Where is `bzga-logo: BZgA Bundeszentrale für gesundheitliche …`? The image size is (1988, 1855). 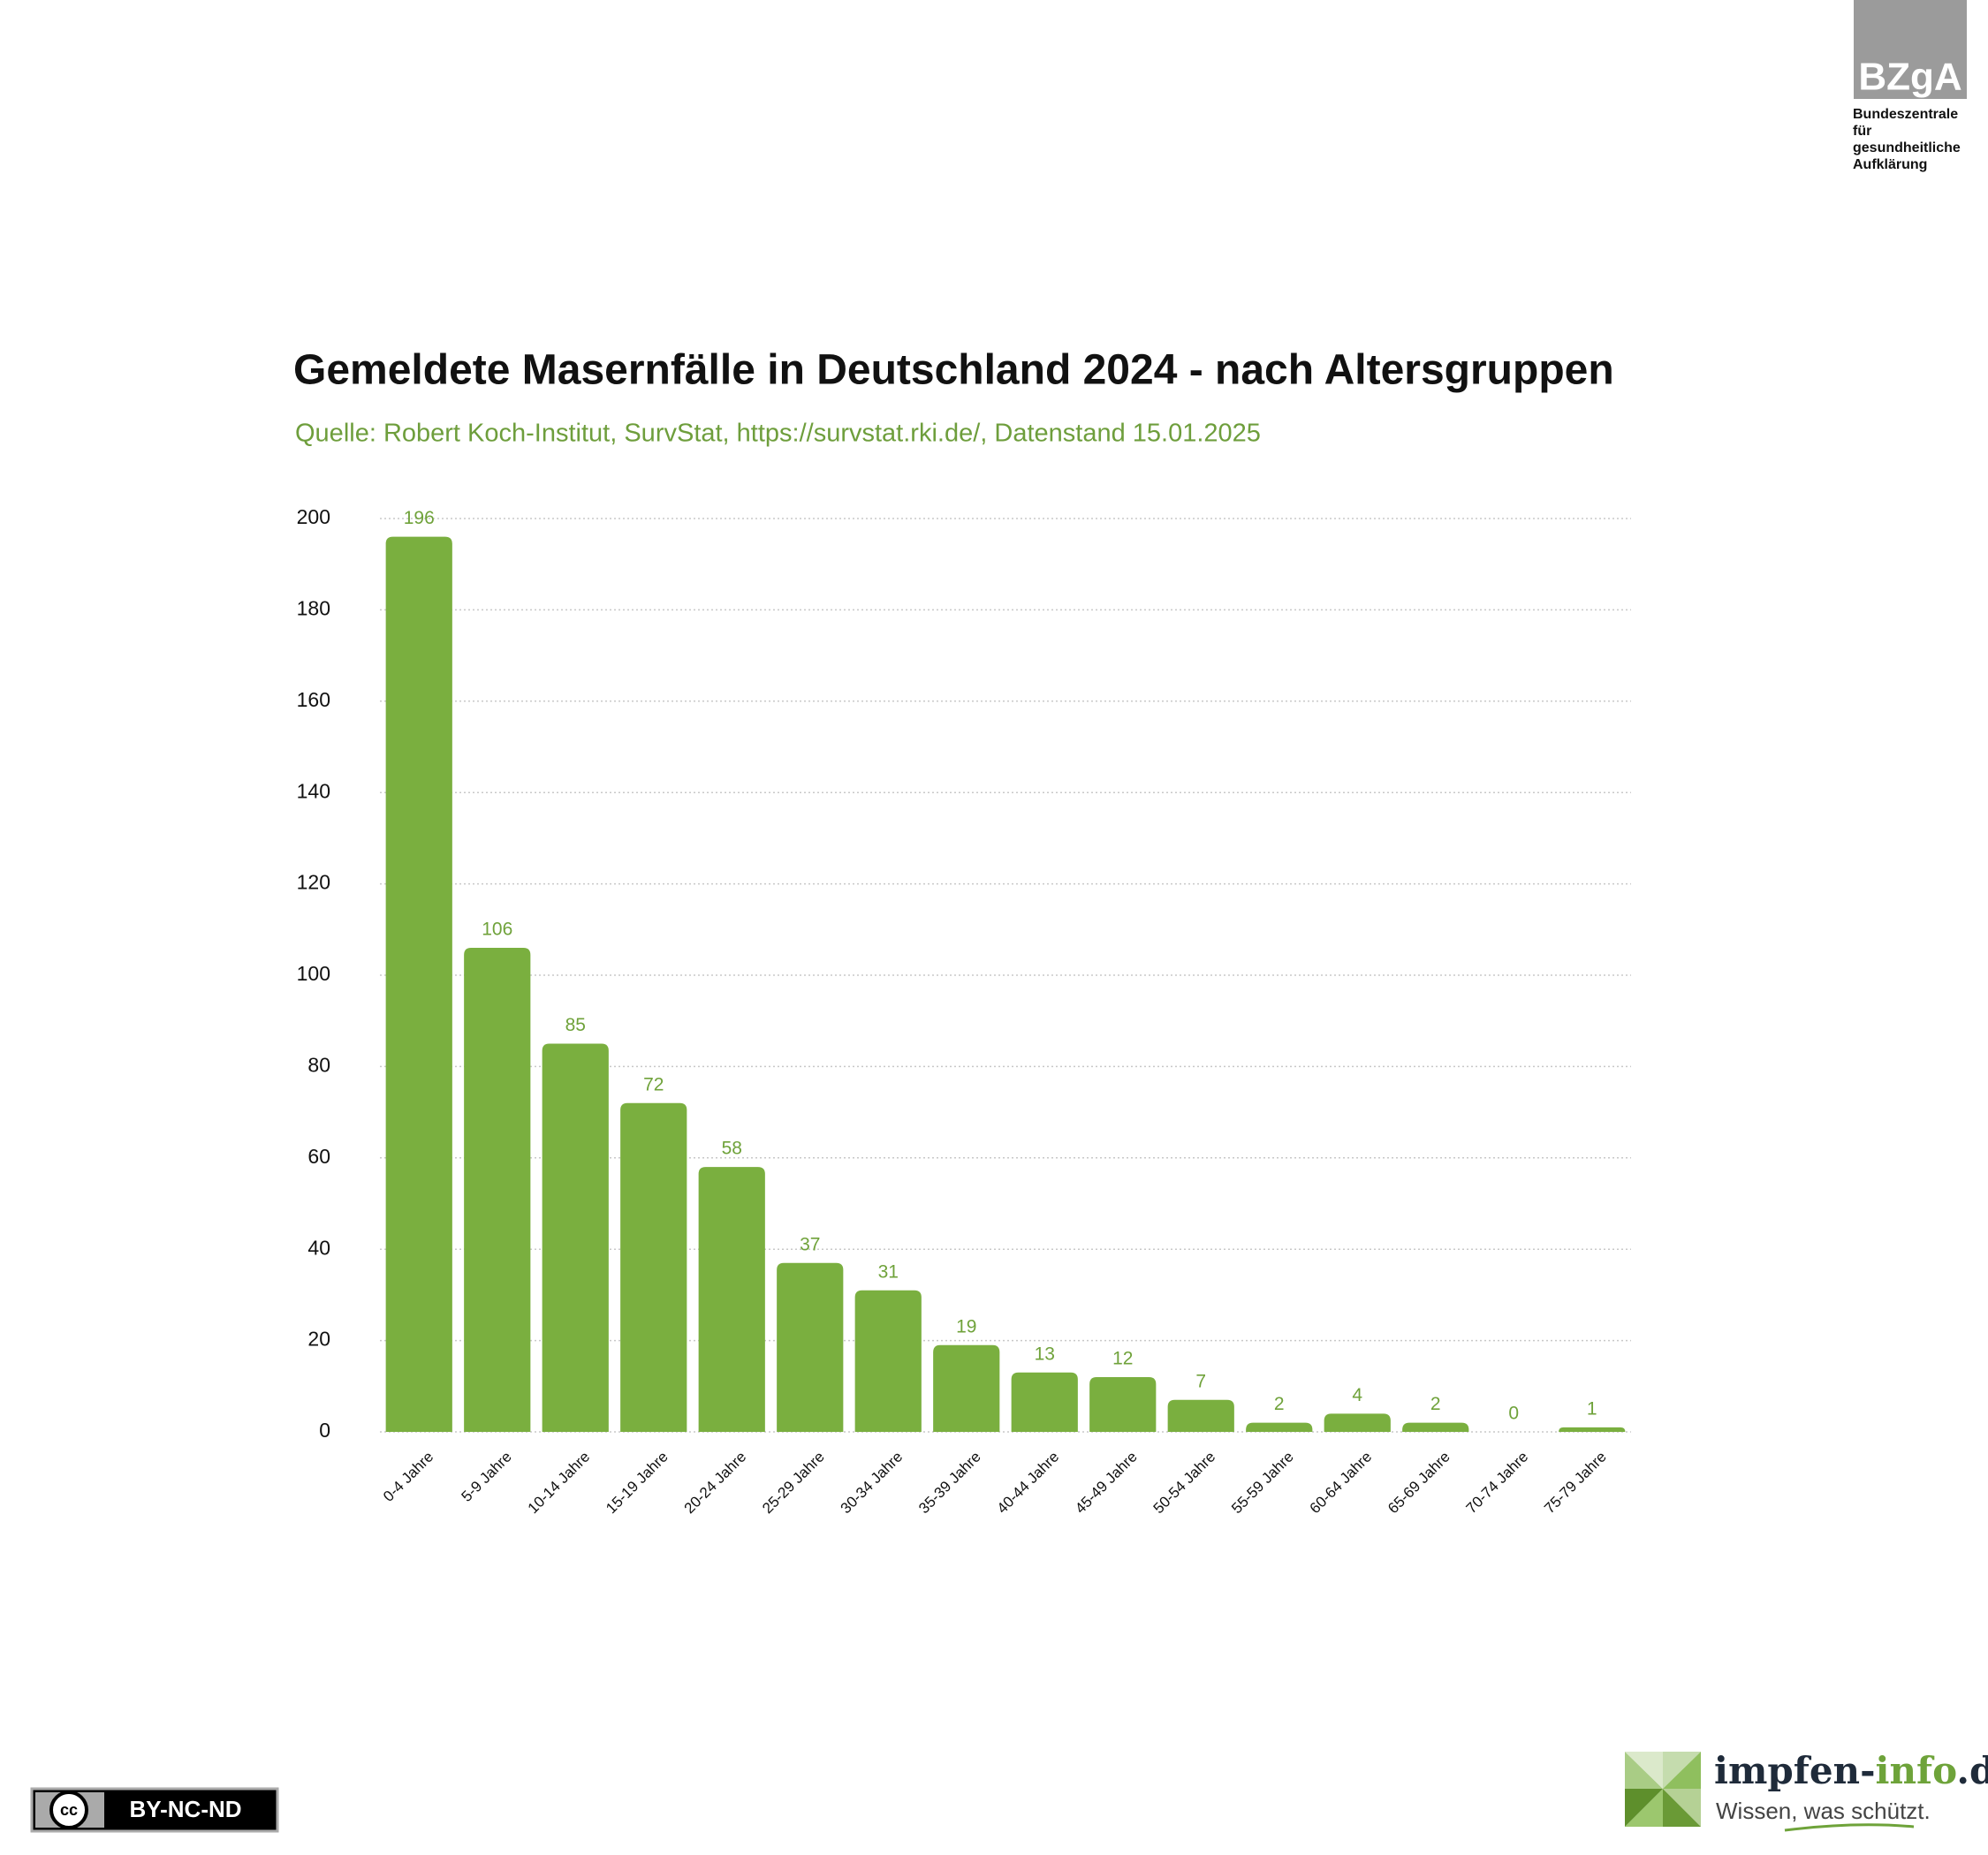
bzga-logo: BZgA Bundeszentrale für gesundheitliche … is located at coordinates (1910, 86).